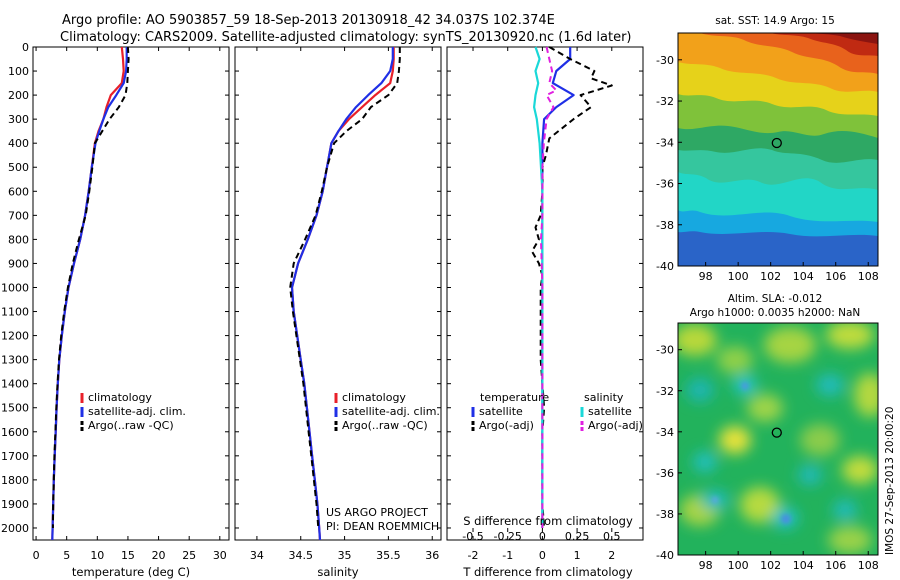  I want to click on sst-map-frame, so click(778, 149).